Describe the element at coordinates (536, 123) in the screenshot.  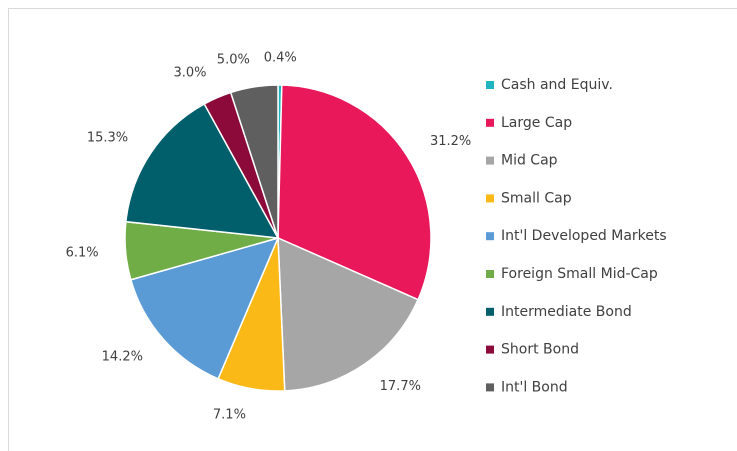
I see `legend-label: Large Cap` at that location.